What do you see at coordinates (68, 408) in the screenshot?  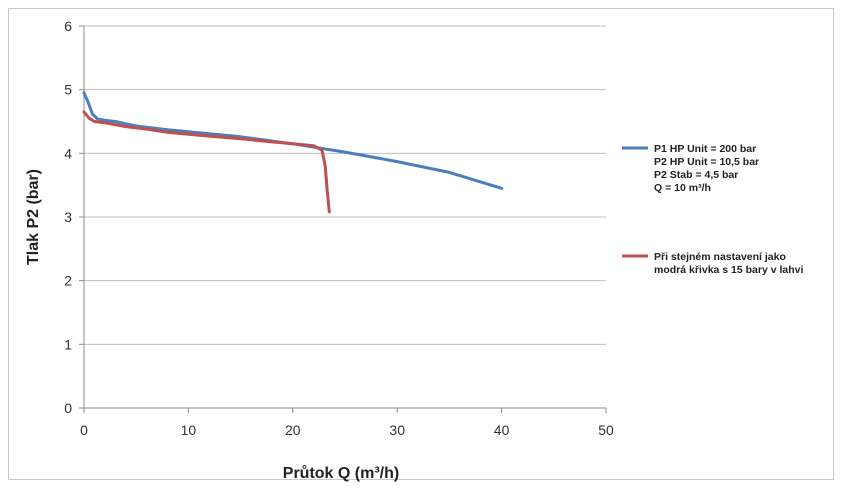 I see `y-tick-label: 0` at bounding box center [68, 408].